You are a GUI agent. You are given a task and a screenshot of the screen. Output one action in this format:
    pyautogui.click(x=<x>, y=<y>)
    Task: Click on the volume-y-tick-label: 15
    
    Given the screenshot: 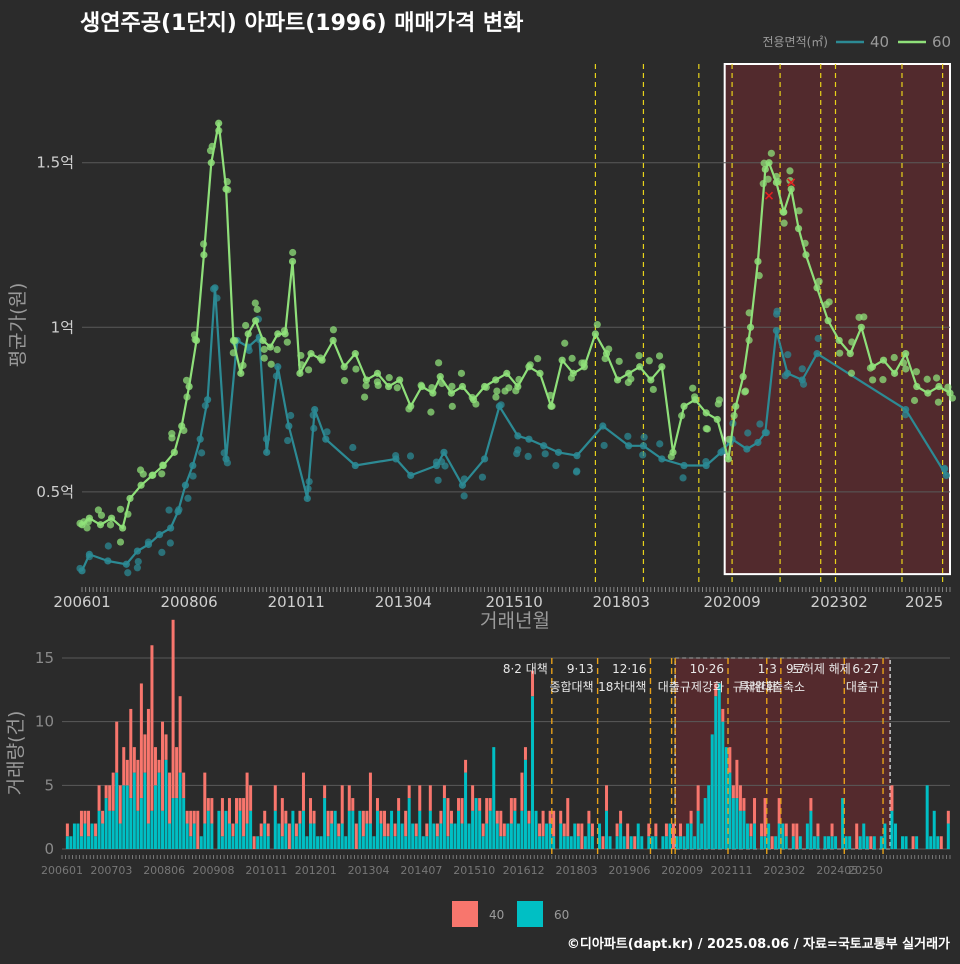 What is the action you would take?
    pyautogui.click(x=44, y=658)
    